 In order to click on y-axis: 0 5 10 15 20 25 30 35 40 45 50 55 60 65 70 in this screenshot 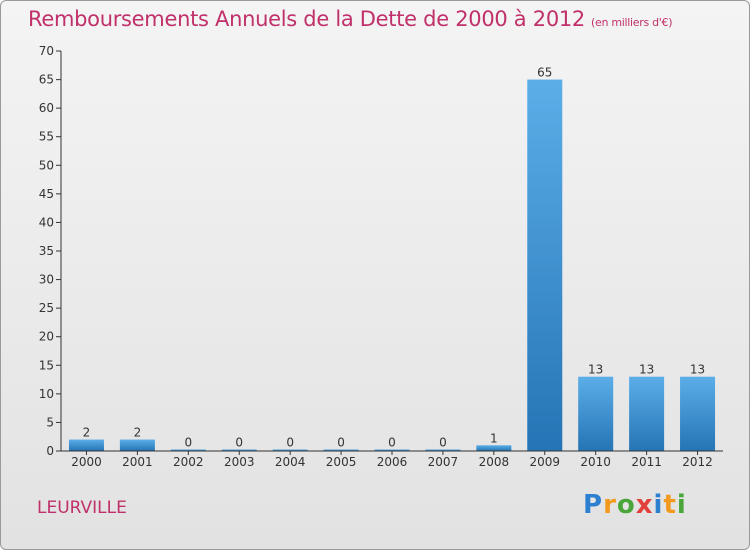, I will do `click(50, 251)`.